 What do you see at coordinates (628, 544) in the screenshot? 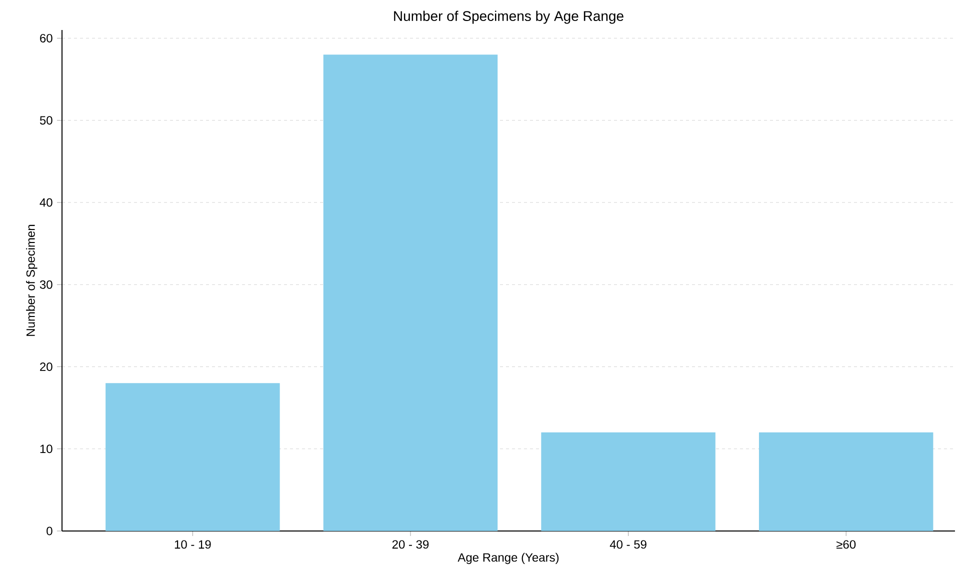
I see `x-tick-label: 40 - 59` at bounding box center [628, 544].